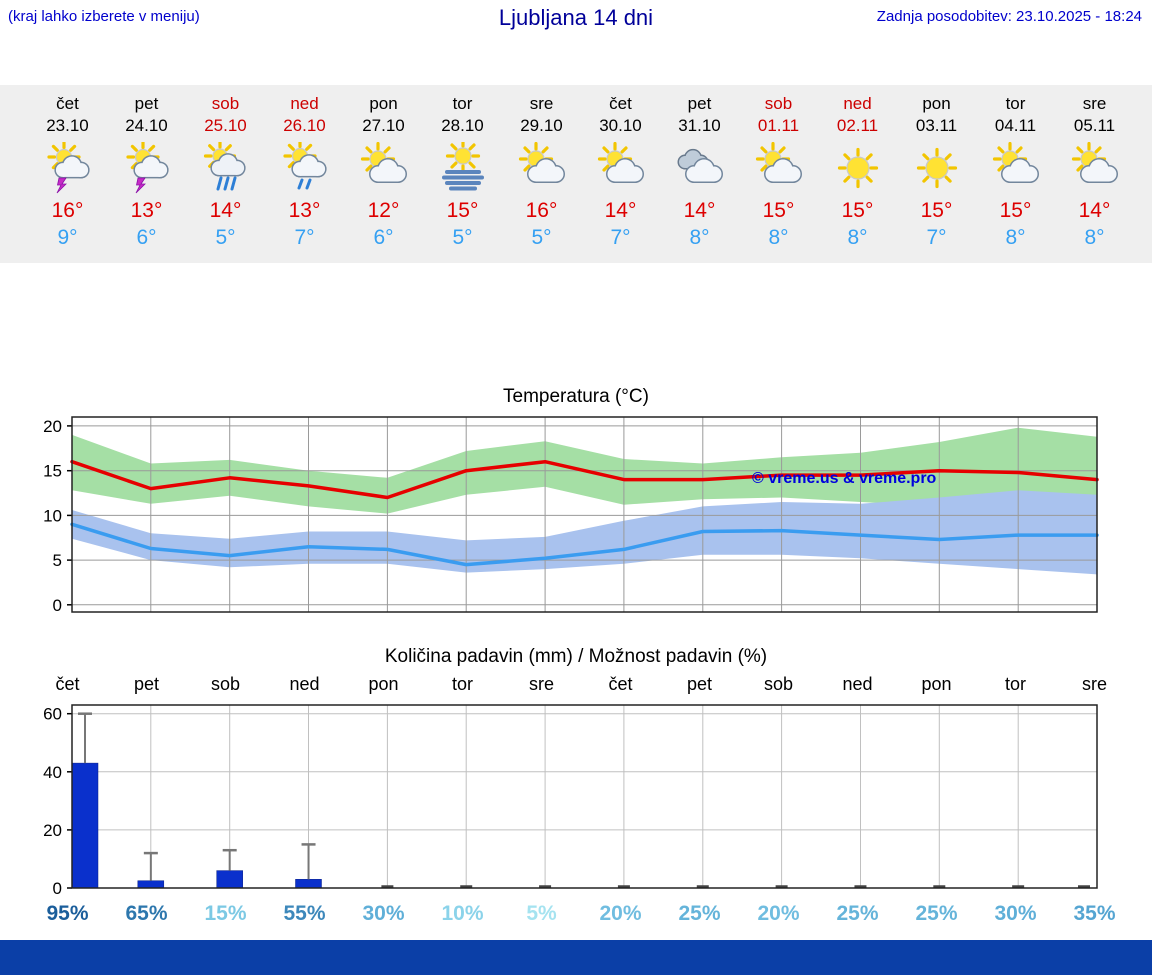 This screenshot has width=1152, height=975. What do you see at coordinates (1015, 125) in the screenshot?
I see `day-date: 04.11` at bounding box center [1015, 125].